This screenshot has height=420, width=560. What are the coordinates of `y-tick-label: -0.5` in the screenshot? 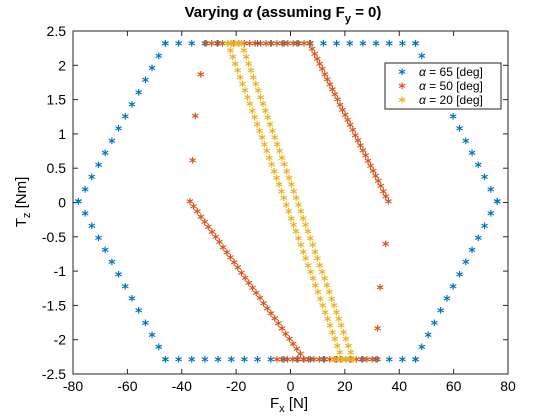 It's located at (54, 237).